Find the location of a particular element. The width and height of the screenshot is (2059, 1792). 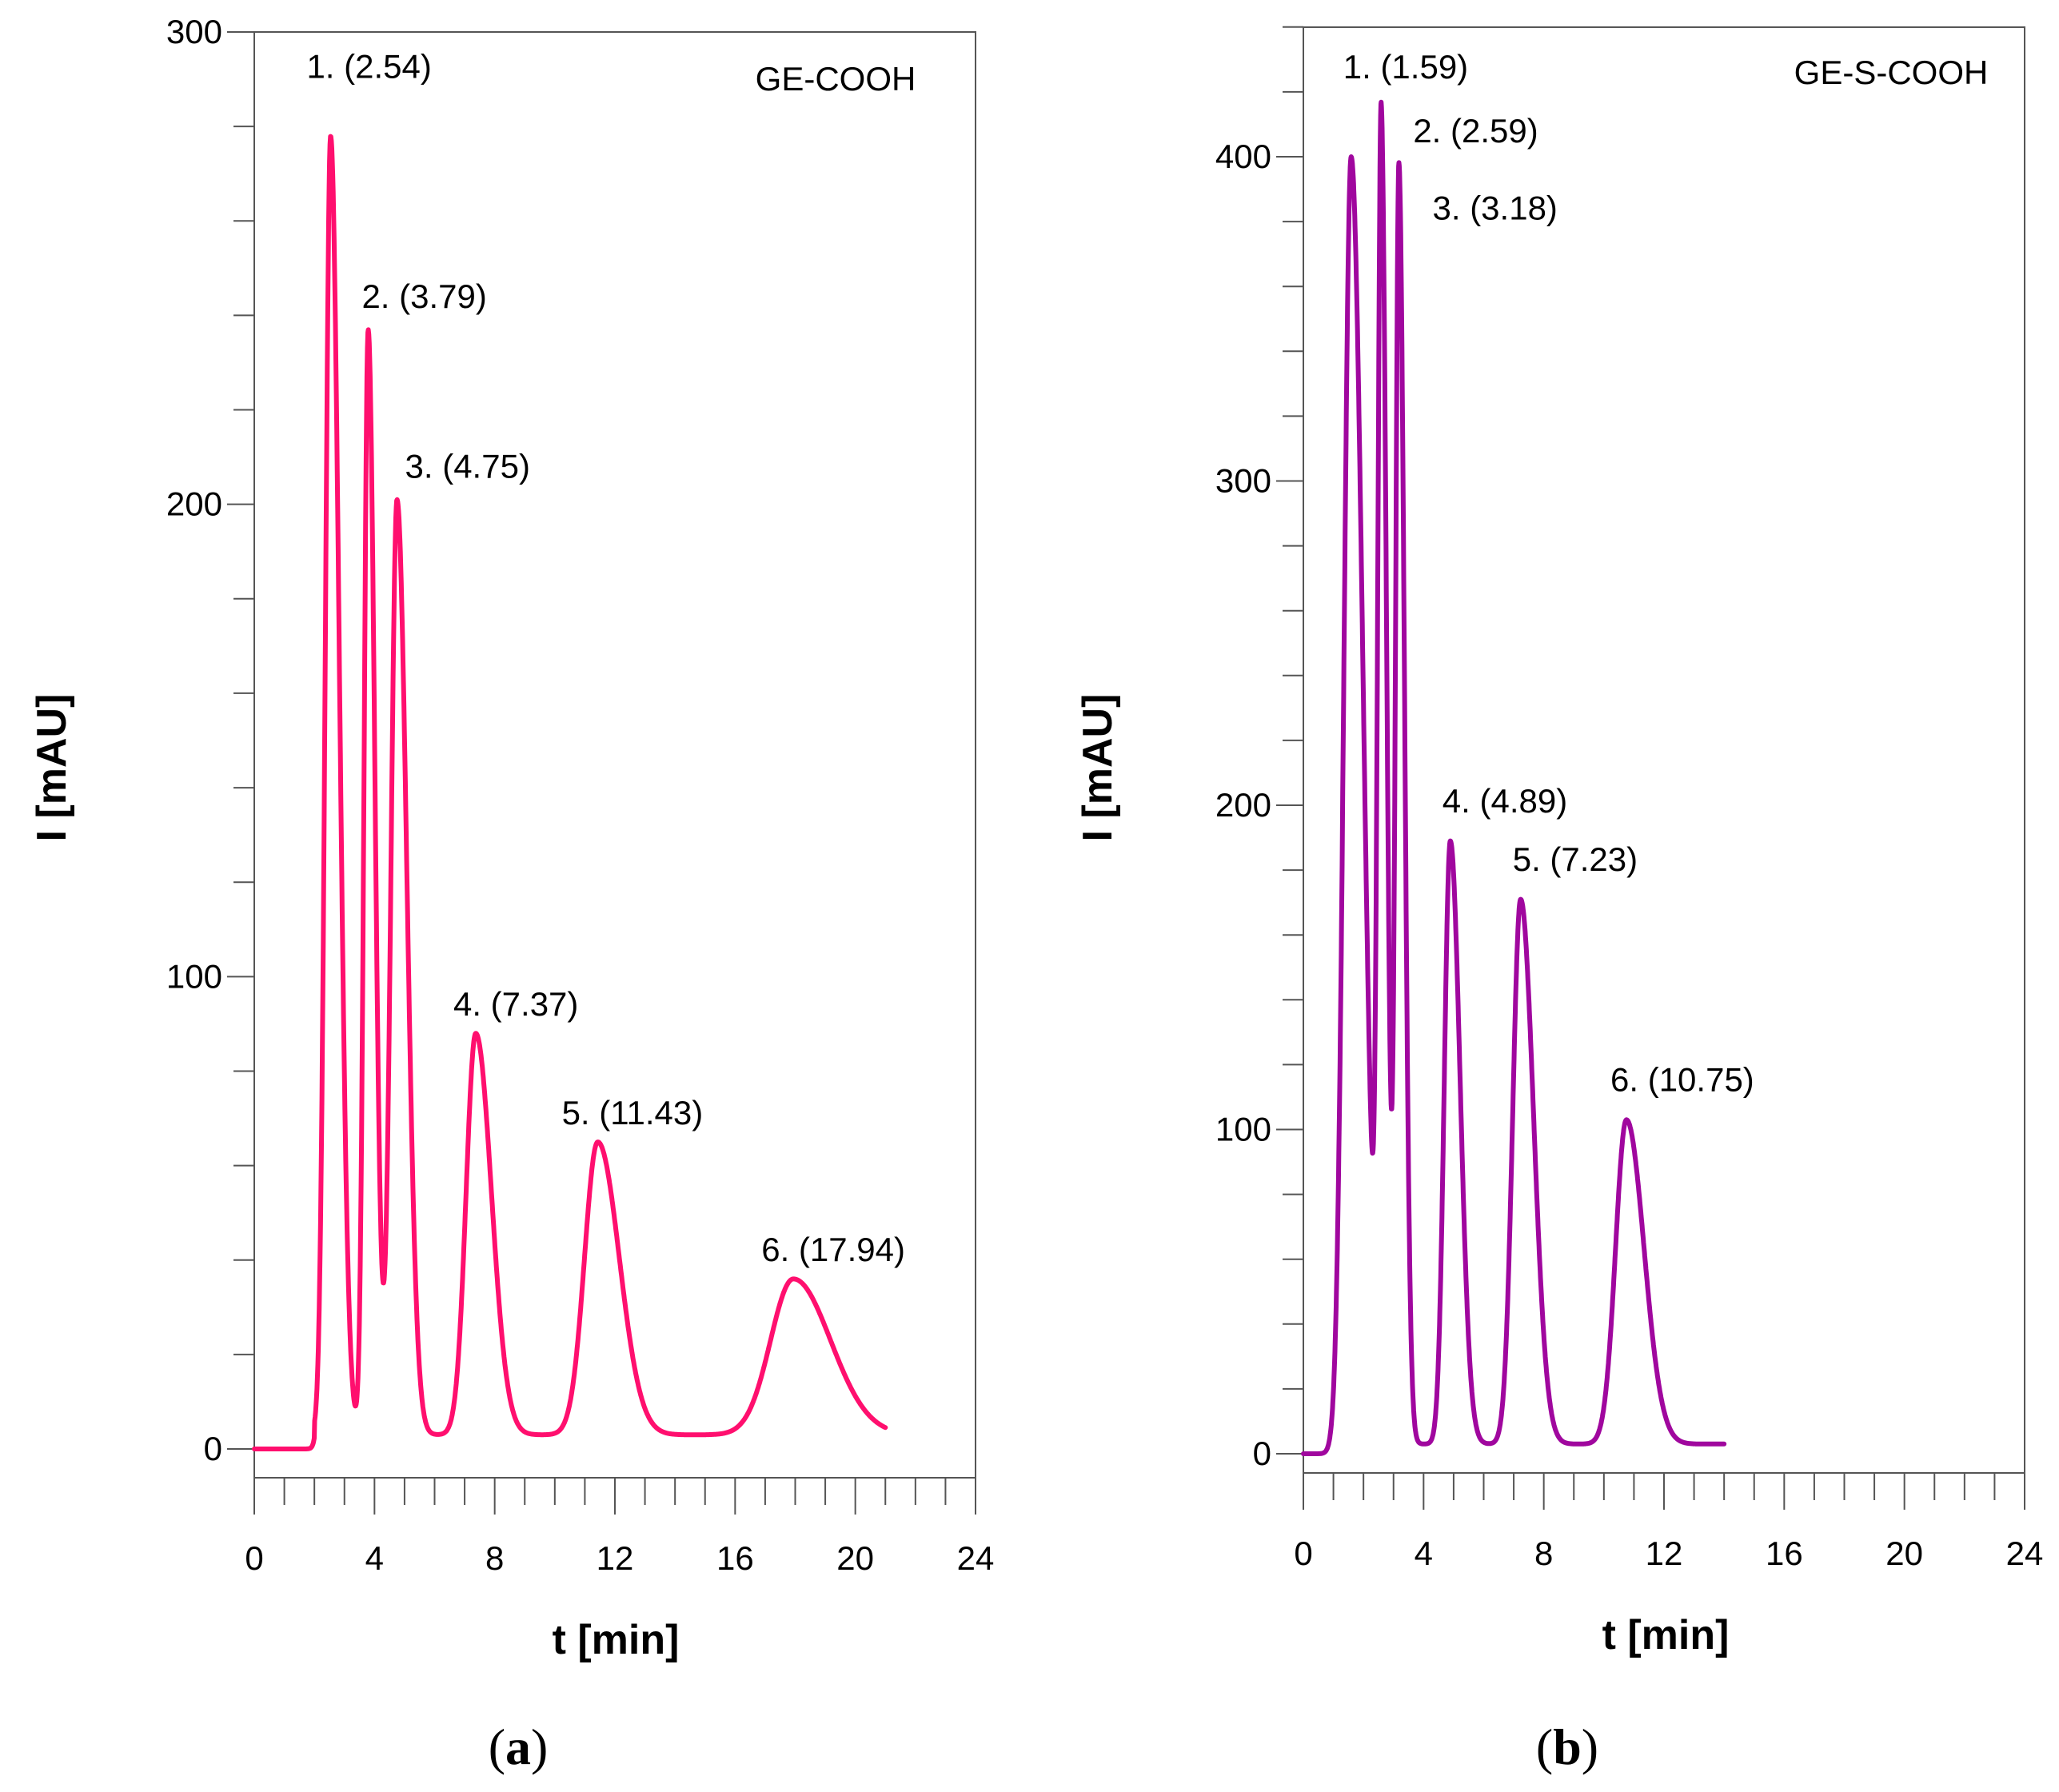

panel-b-y-axis: 0 100 200 300 400 is located at coordinates (1259, 750).